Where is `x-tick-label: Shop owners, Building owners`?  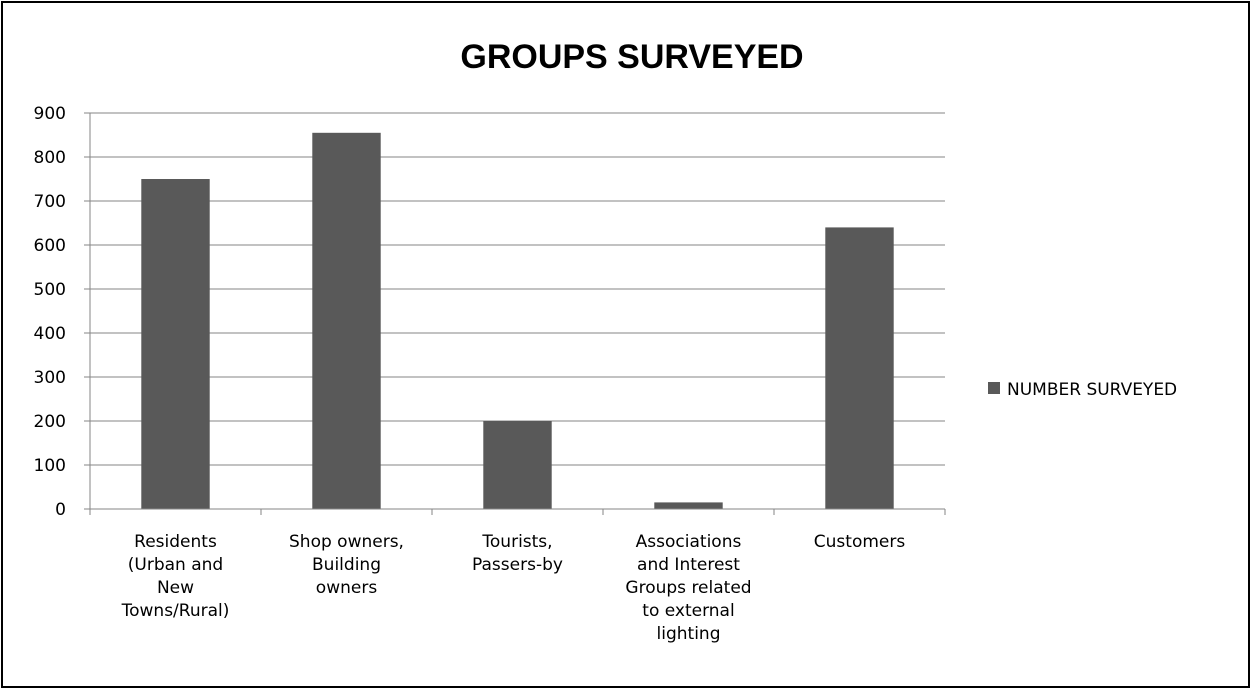
x-tick-label: Shop owners, Building owners is located at coordinates (346, 565).